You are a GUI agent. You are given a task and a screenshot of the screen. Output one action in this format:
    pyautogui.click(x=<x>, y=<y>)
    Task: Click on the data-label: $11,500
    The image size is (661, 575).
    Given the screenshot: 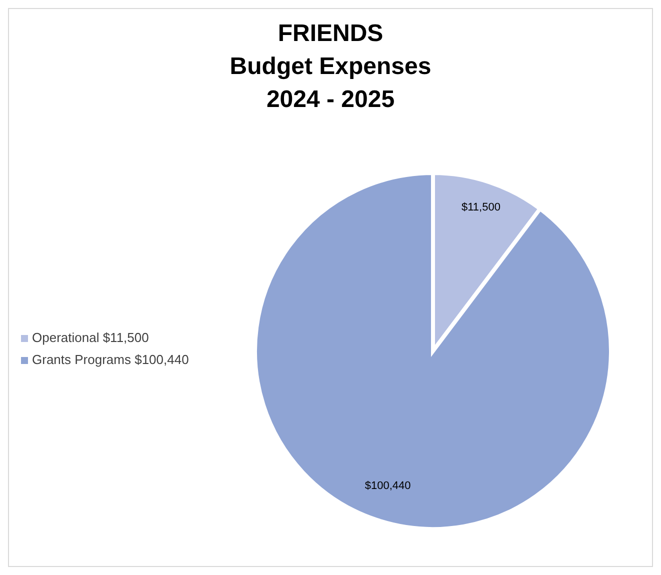 What is the action you would take?
    pyautogui.click(x=481, y=208)
    